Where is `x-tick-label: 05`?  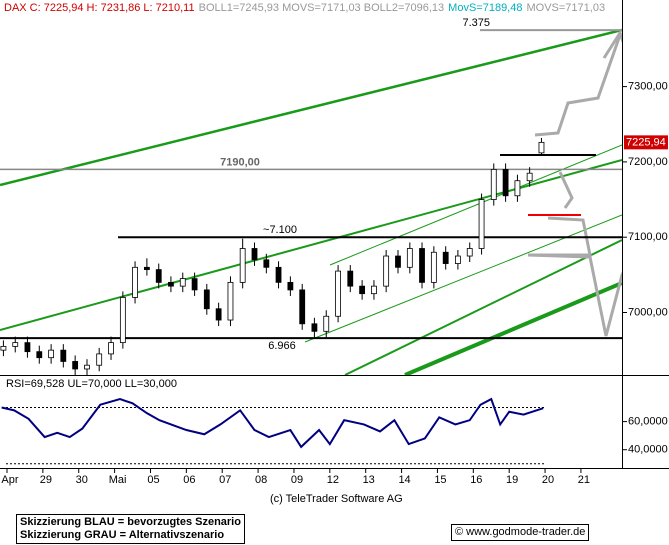
x-tick-label: 05 is located at coordinates (153, 480).